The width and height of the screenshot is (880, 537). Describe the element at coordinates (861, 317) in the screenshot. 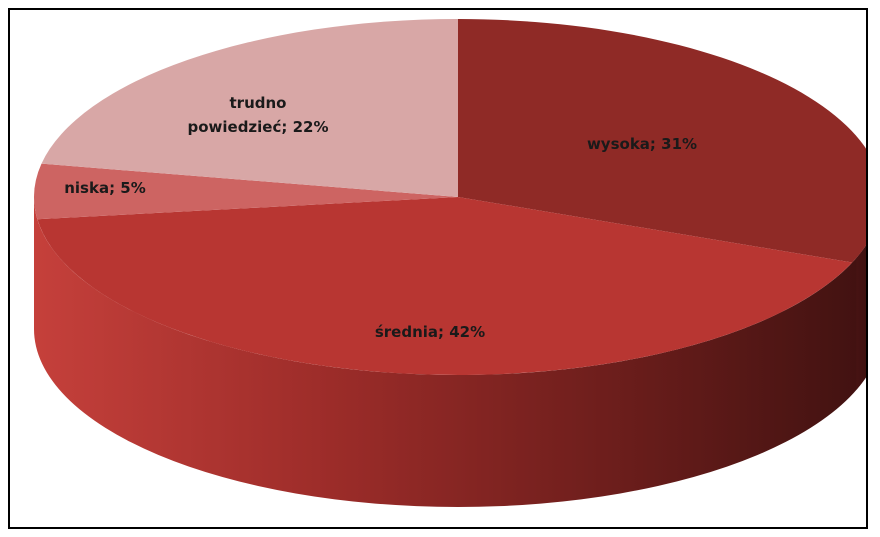

I see `pie-side-shade` at that location.